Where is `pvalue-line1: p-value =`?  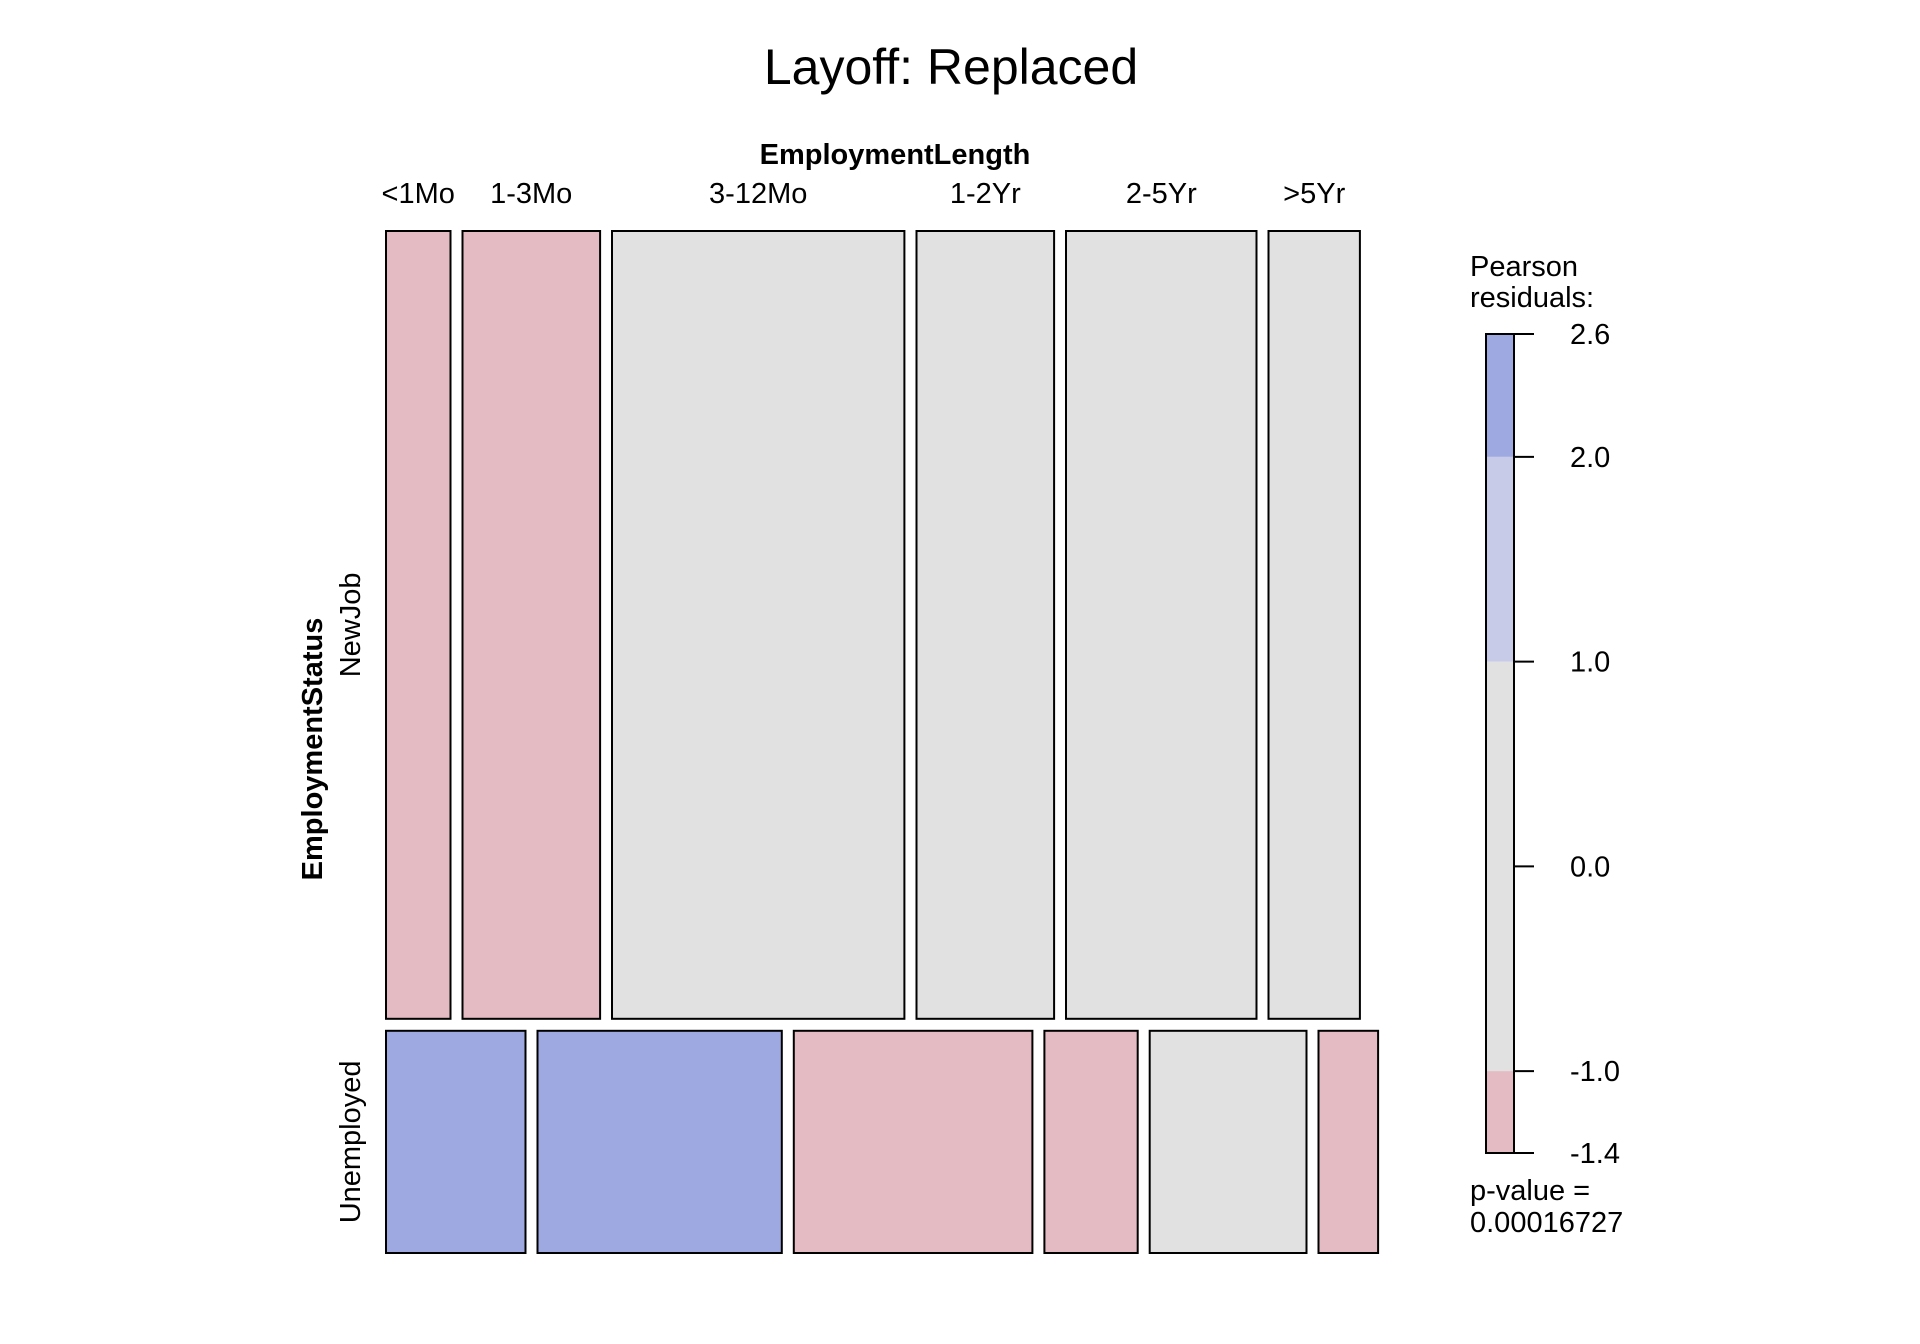
pvalue-line1: p-value = is located at coordinates (1530, 1191).